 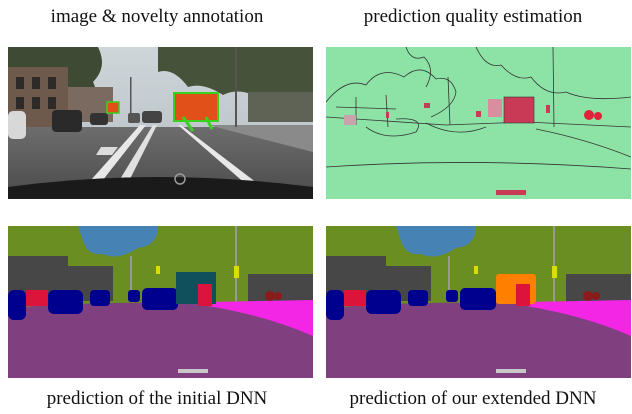 What do you see at coordinates (157, 16) in the screenshot?
I see `caption-image-novelty: image & novelty annotation` at bounding box center [157, 16].